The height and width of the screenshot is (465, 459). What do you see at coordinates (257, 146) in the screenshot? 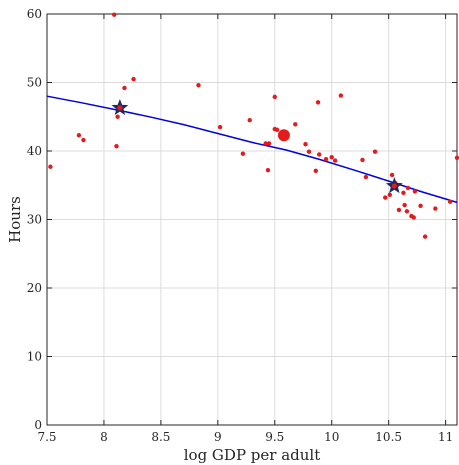
I see `stars-layer` at bounding box center [257, 146].